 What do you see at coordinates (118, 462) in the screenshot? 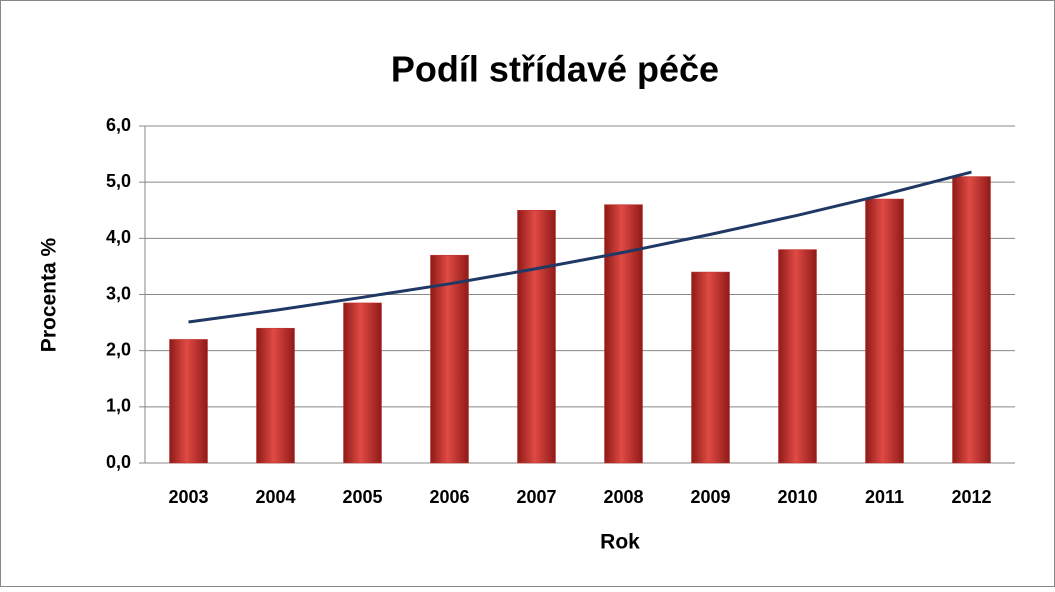
I see `y-tick-label: 0,0` at bounding box center [118, 462].